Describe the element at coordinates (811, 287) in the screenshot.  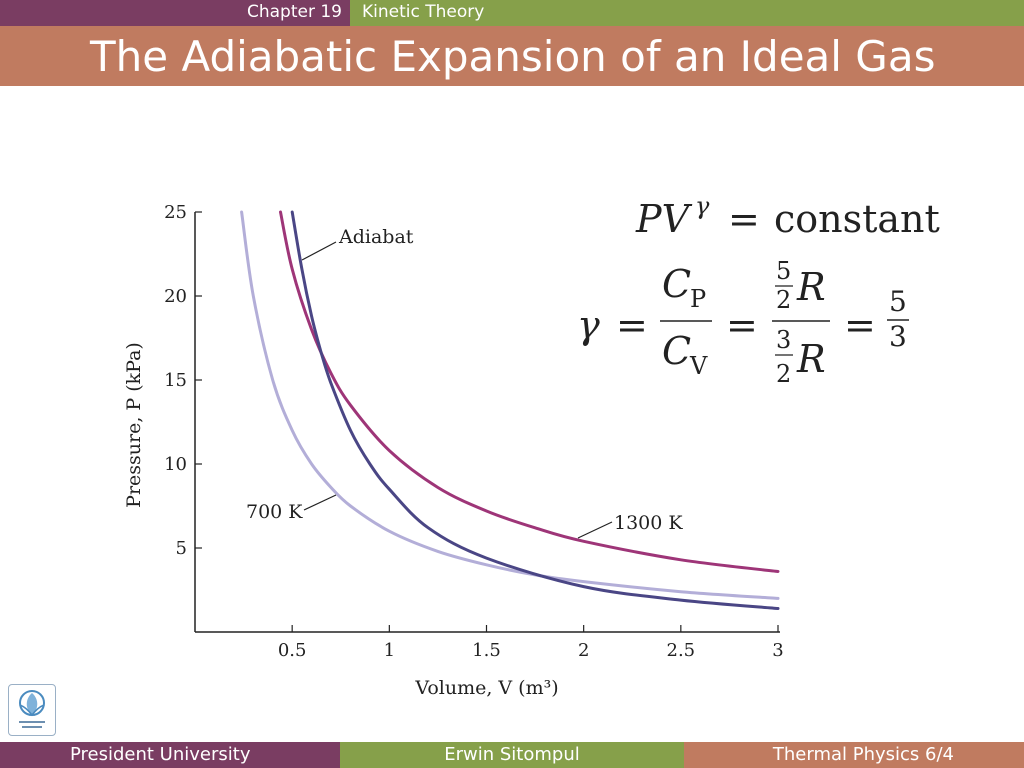
I see `half5-r: R` at that location.